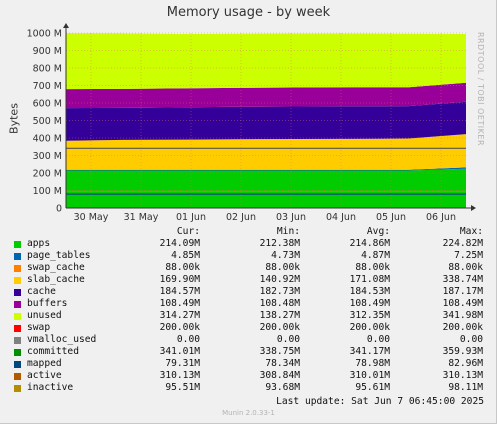  I want to click on x-tick-label: 30 May, so click(91, 217).